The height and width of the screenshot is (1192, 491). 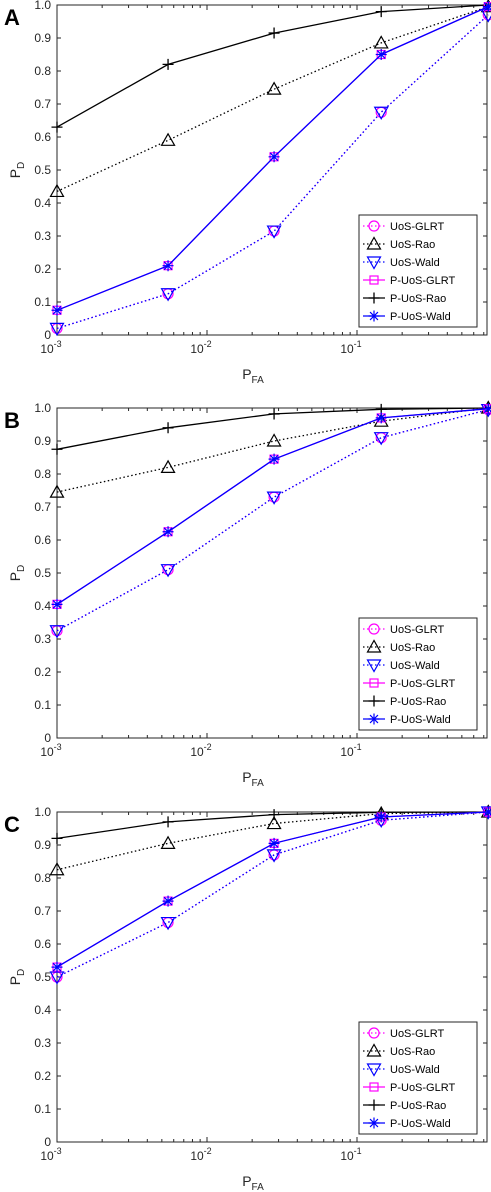 I want to click on y-tick-label: 0.4, so click(x=42, y=1010).